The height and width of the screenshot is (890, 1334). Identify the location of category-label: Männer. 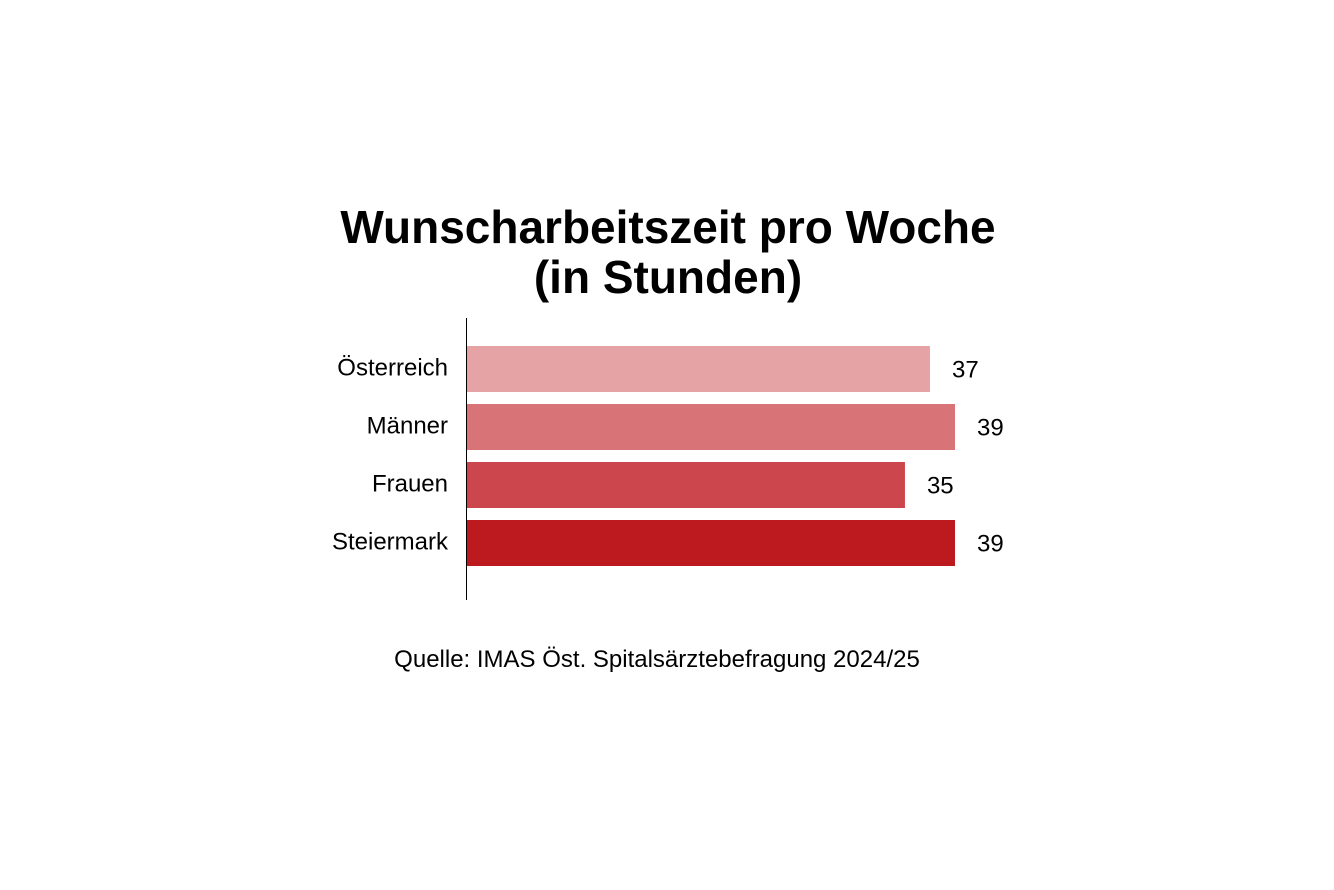
(407, 425).